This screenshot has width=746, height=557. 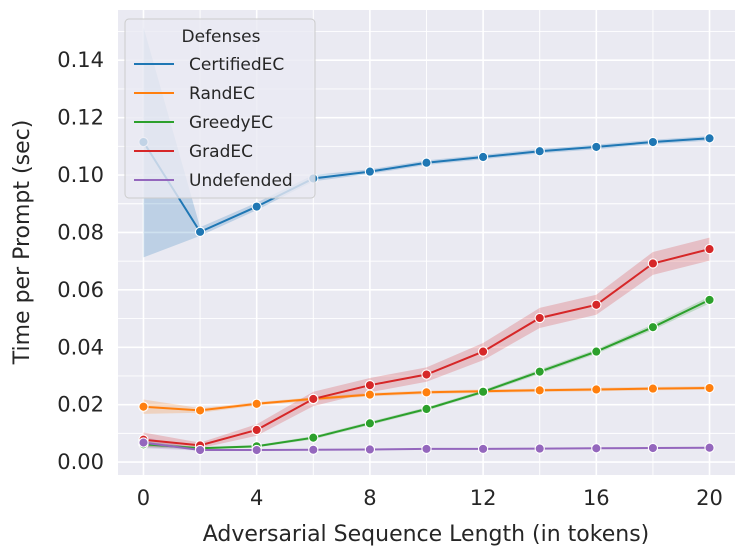 I want to click on y-tick-label: 0.08, so click(x=80, y=232).